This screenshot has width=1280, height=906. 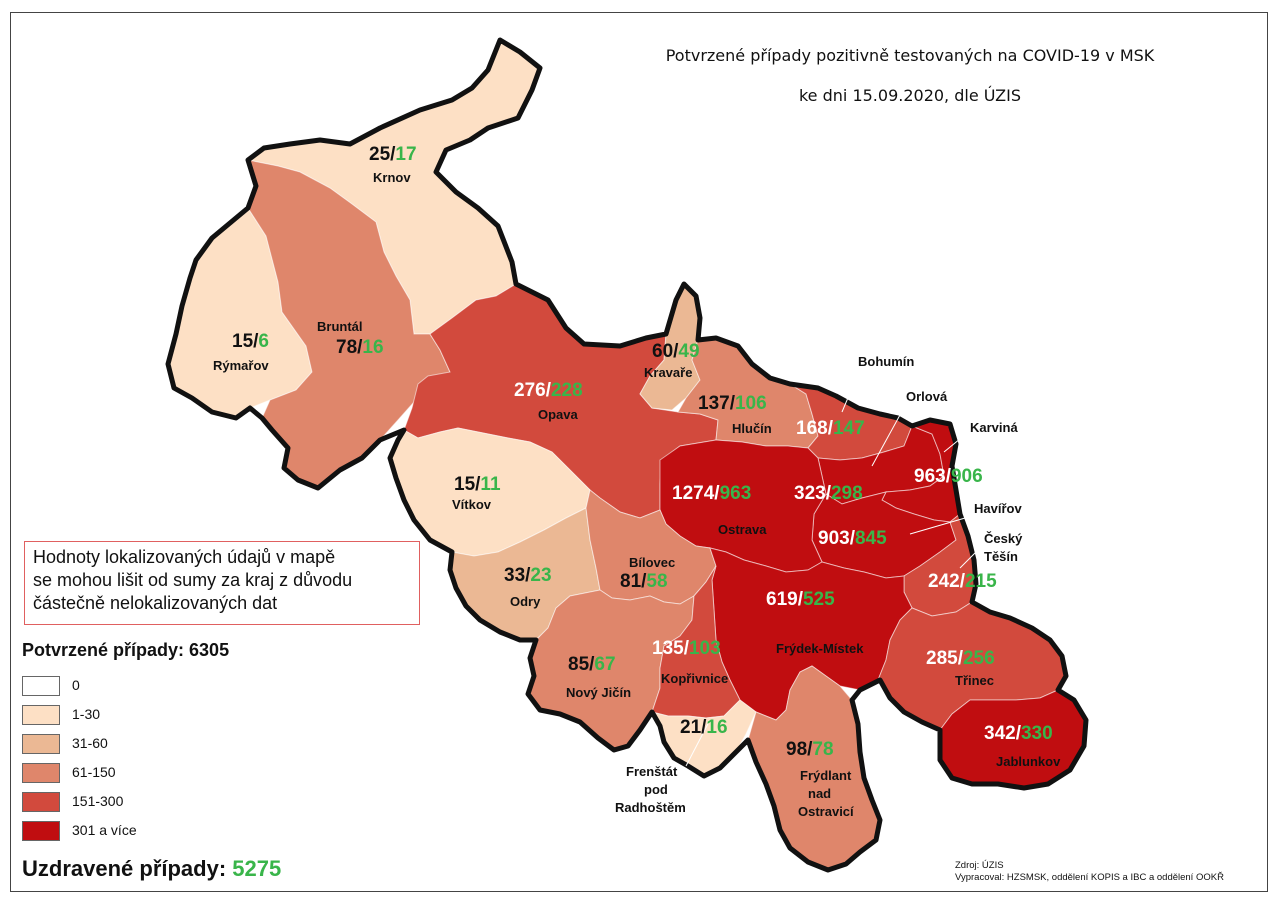 I want to click on district-name-novy-jicin: Nový Jičín, so click(x=598, y=692).